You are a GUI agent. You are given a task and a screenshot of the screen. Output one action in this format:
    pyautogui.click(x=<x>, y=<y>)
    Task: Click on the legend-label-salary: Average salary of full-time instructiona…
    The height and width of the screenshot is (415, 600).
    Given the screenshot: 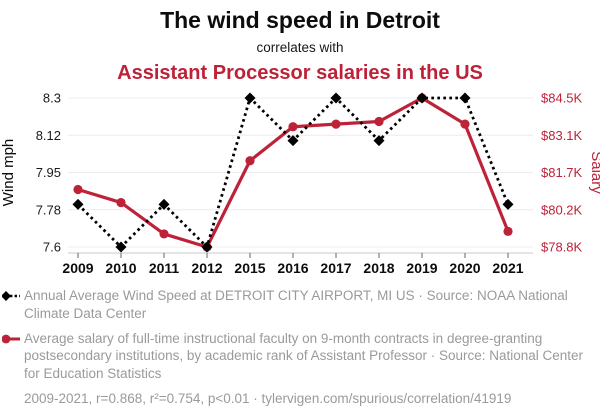 What is the action you would take?
    pyautogui.click(x=304, y=356)
    